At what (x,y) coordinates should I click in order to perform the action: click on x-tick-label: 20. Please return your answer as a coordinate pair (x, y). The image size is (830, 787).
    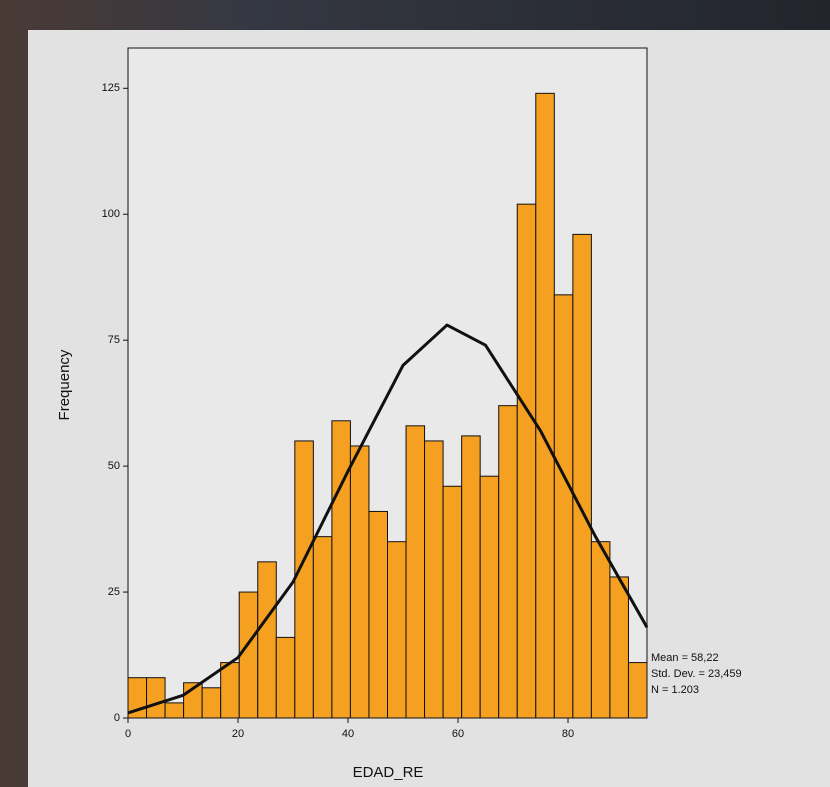
    Looking at the image, I should click on (238, 734).